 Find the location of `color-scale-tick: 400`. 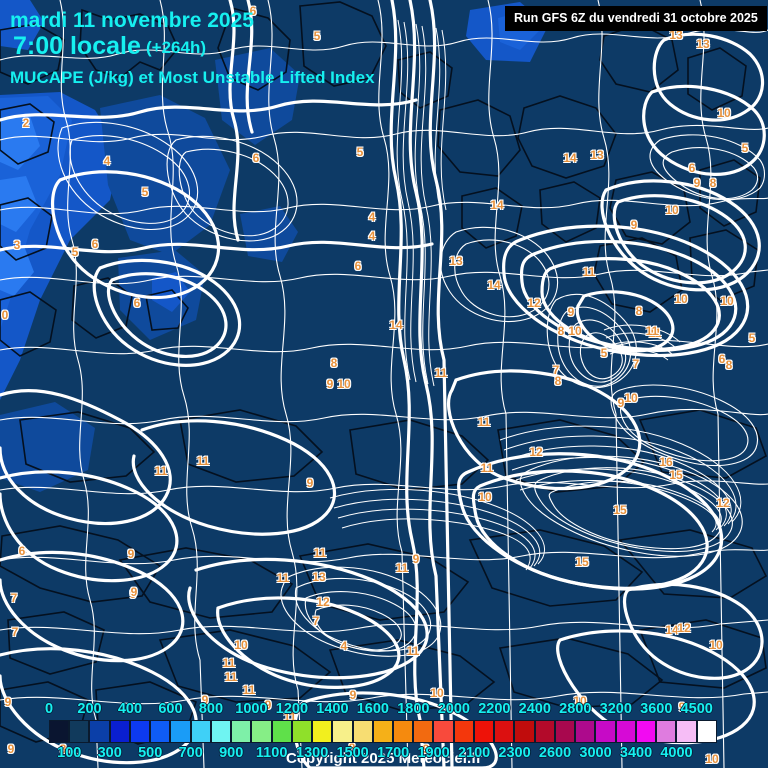

color-scale-tick: 400 is located at coordinates (130, 709).